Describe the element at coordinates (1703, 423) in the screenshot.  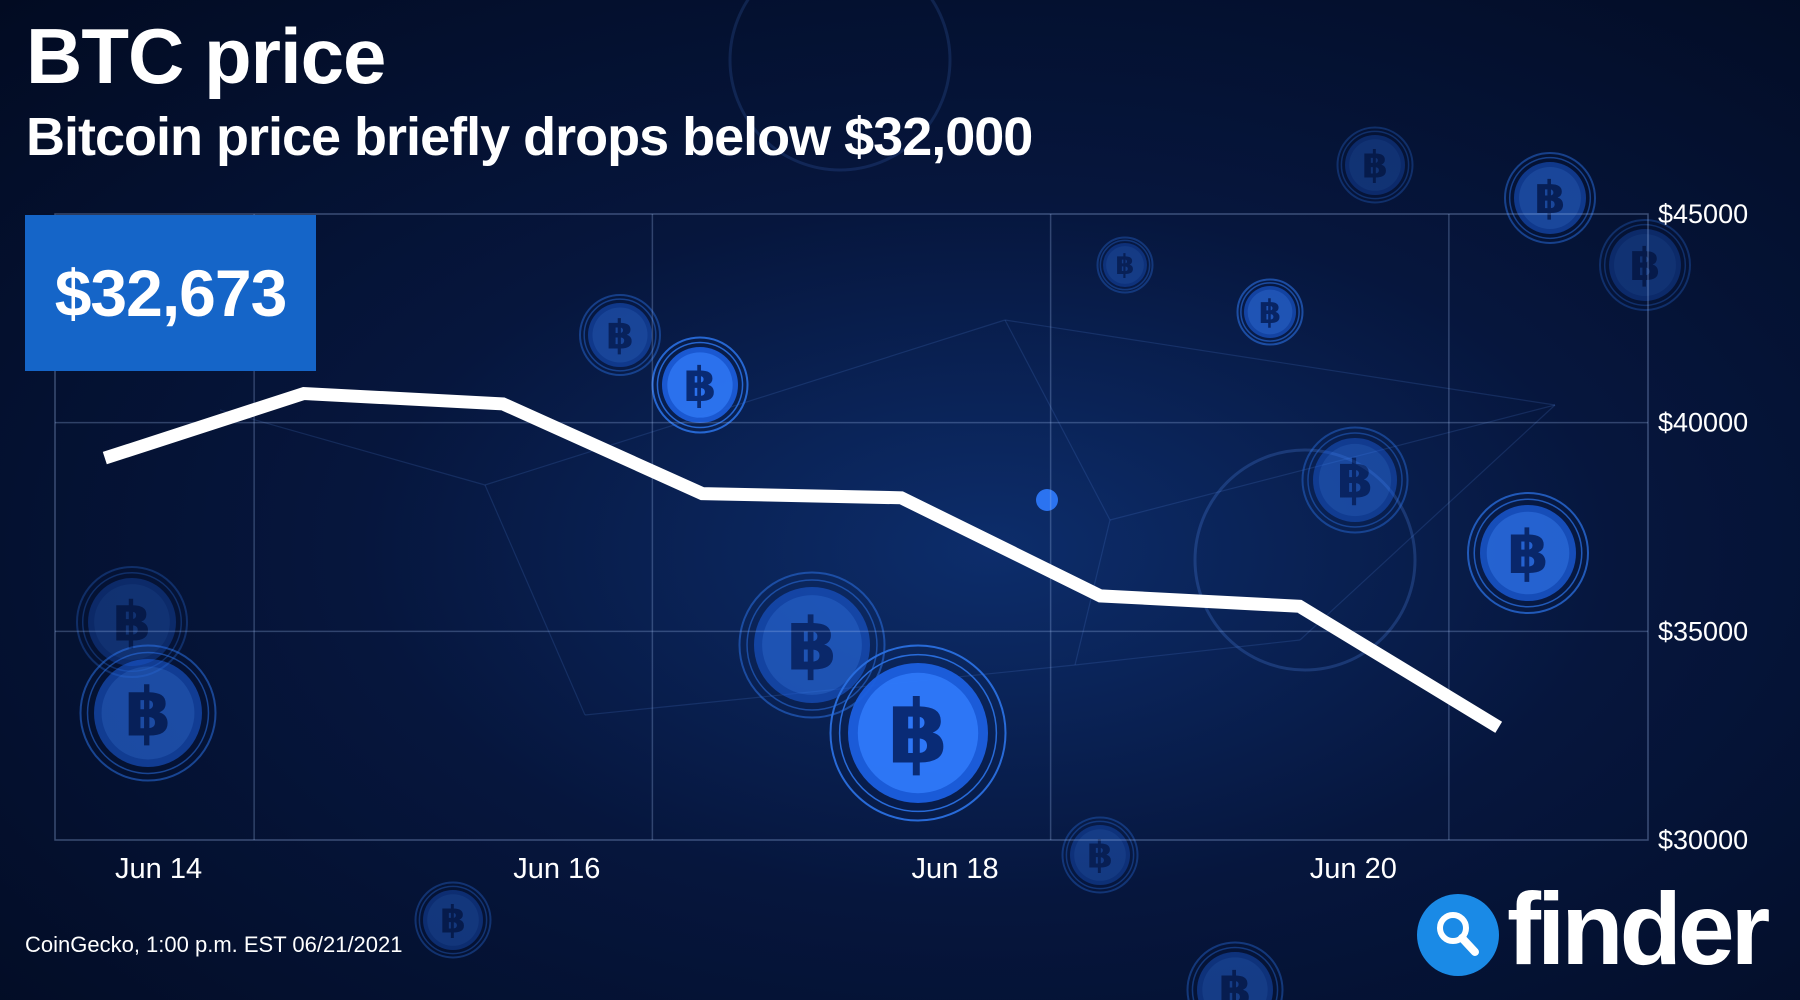
I see `y-tick-label: $40000` at that location.